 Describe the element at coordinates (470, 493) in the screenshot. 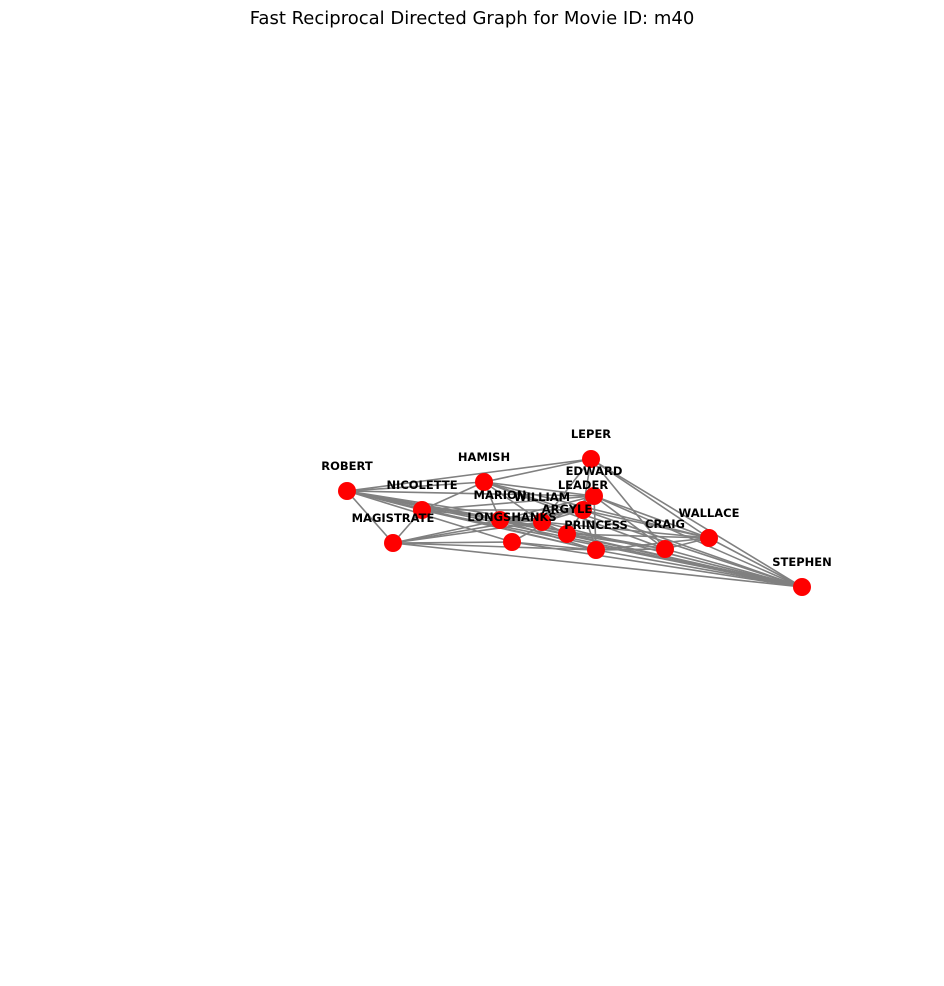

I see `edge-robert-edward` at that location.